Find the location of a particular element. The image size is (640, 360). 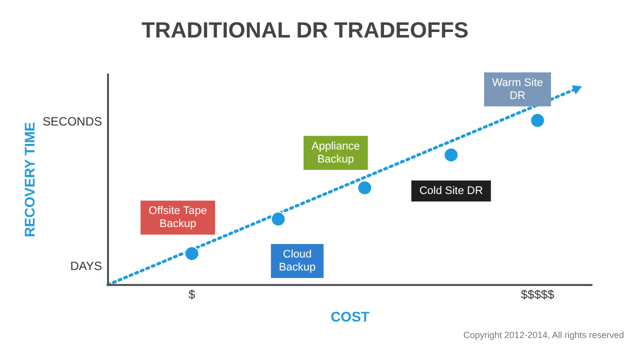

annotation: Cold Site DR is located at coordinates (451, 190).